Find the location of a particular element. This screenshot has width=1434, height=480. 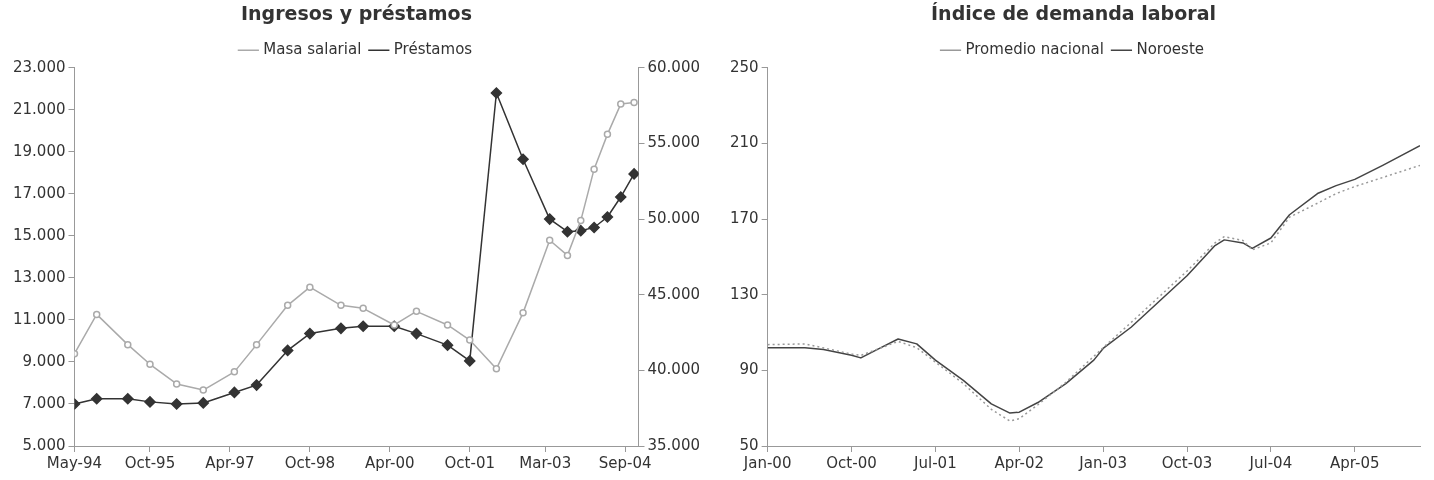

legend-label: Masa salarial is located at coordinates (312, 49).